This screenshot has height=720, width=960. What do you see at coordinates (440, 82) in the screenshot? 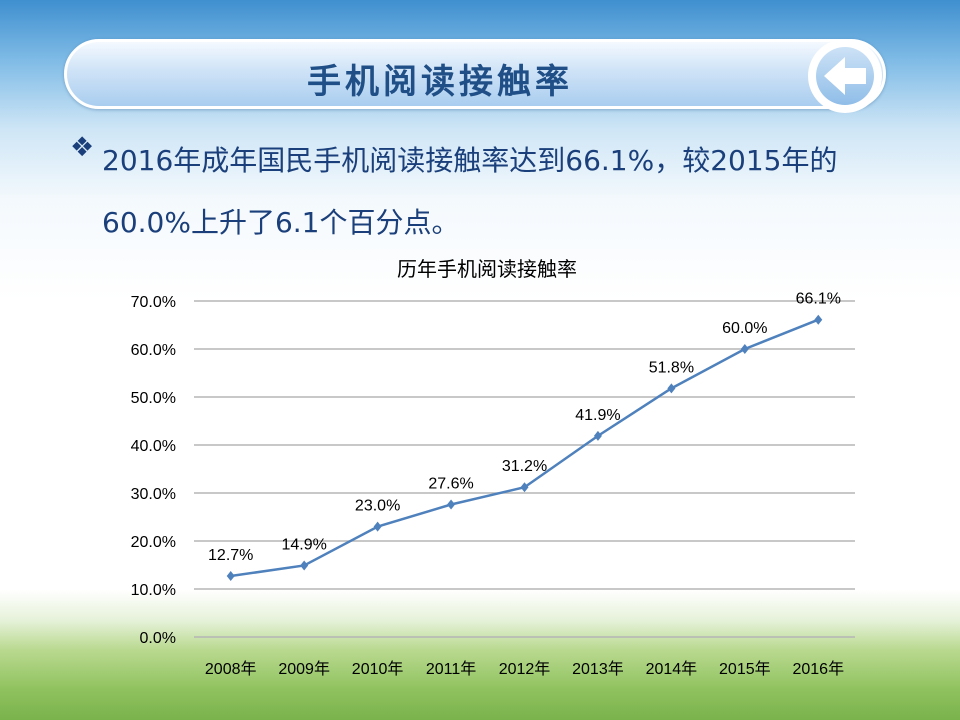
I see `slide-title: 手机阅读接触率` at bounding box center [440, 82].